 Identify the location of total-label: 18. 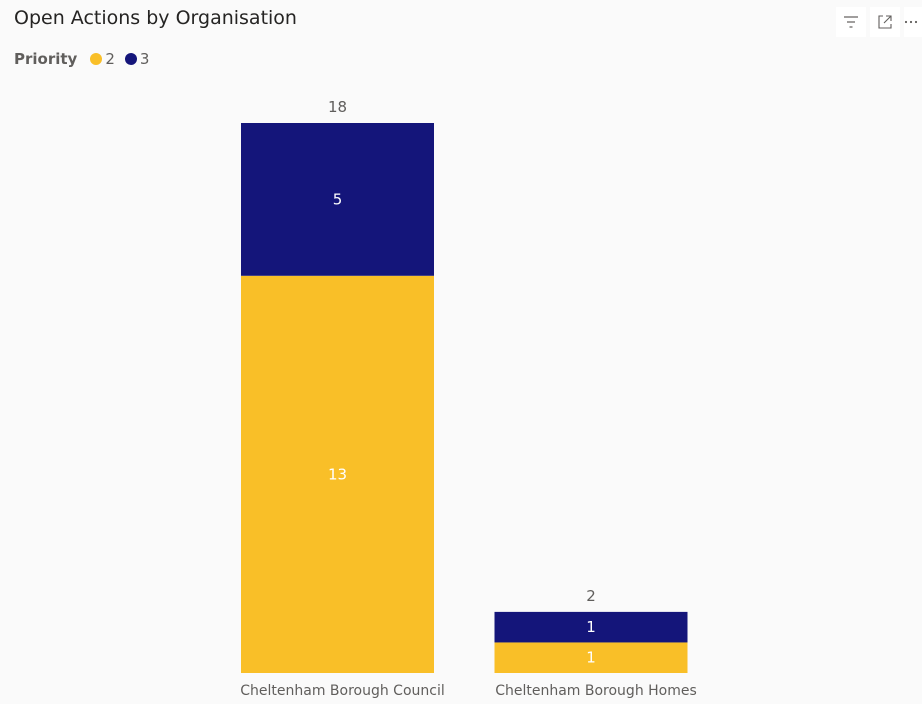
(337, 107).